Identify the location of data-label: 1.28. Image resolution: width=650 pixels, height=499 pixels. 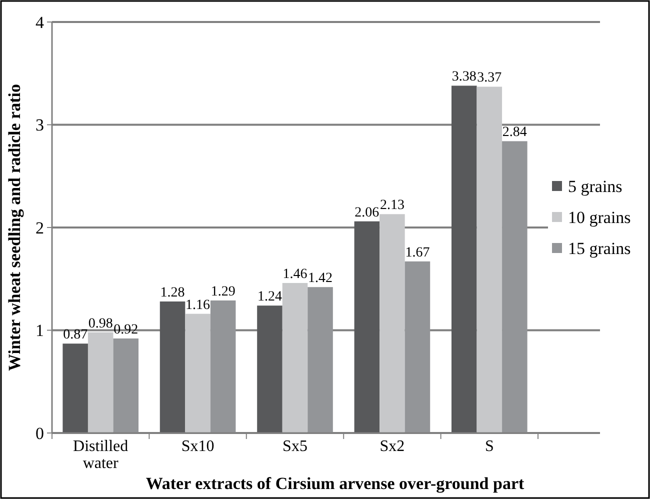
(172, 292).